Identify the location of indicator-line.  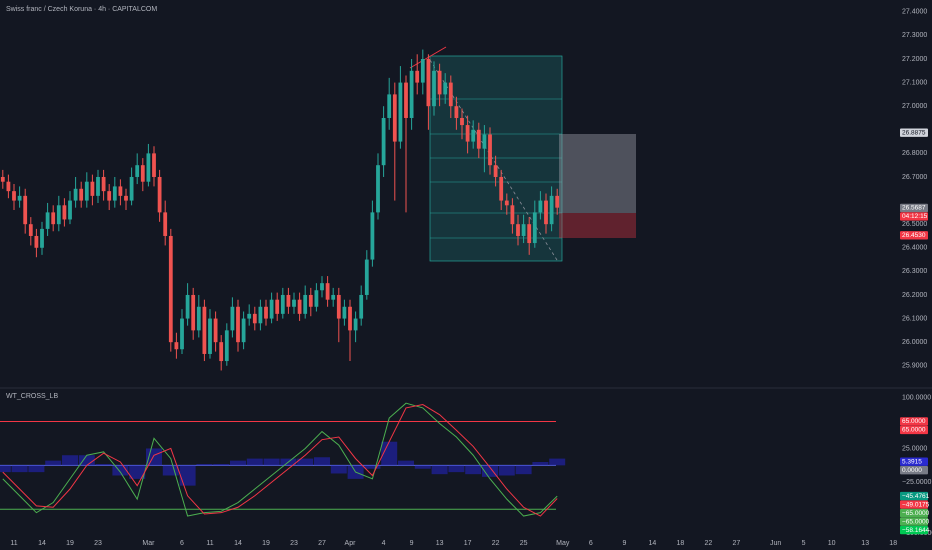
(280, 459).